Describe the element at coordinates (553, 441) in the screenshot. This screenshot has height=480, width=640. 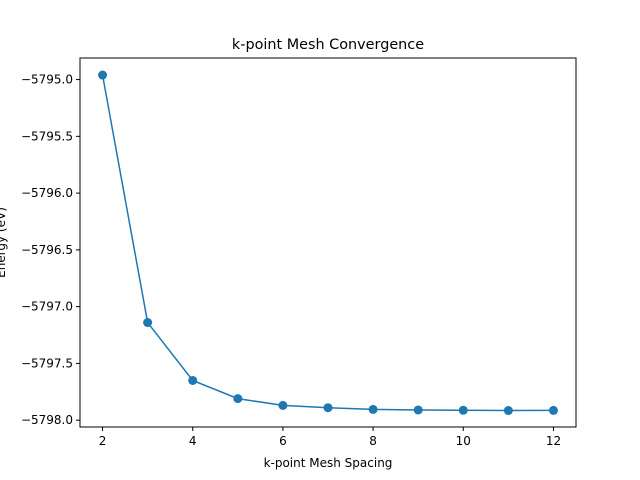
I see `x-tick-label: 12` at that location.